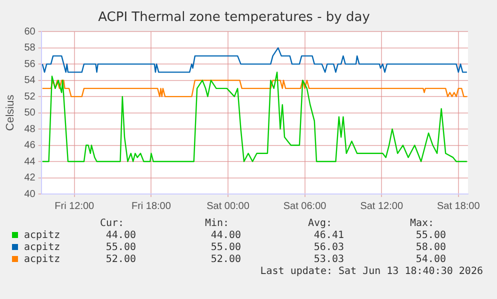  What do you see at coordinates (329, 259) in the screenshot?
I see `text: 53.03` at bounding box center [329, 259].